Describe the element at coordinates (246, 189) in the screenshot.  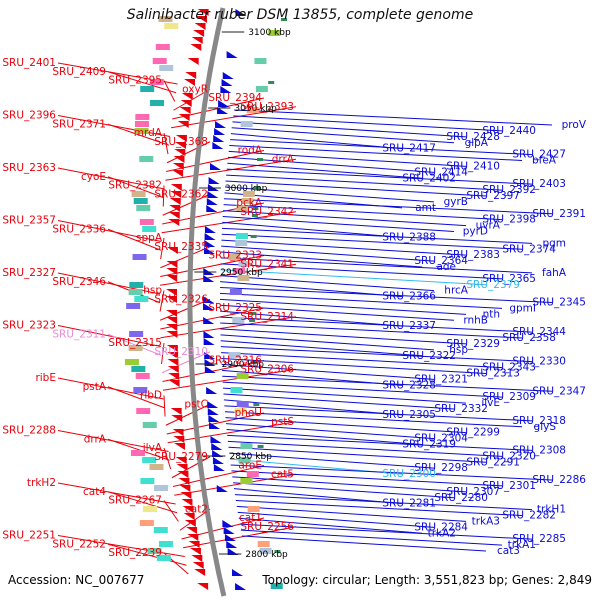
I see `kbp-tick-label: 3000 kbp` at that location.